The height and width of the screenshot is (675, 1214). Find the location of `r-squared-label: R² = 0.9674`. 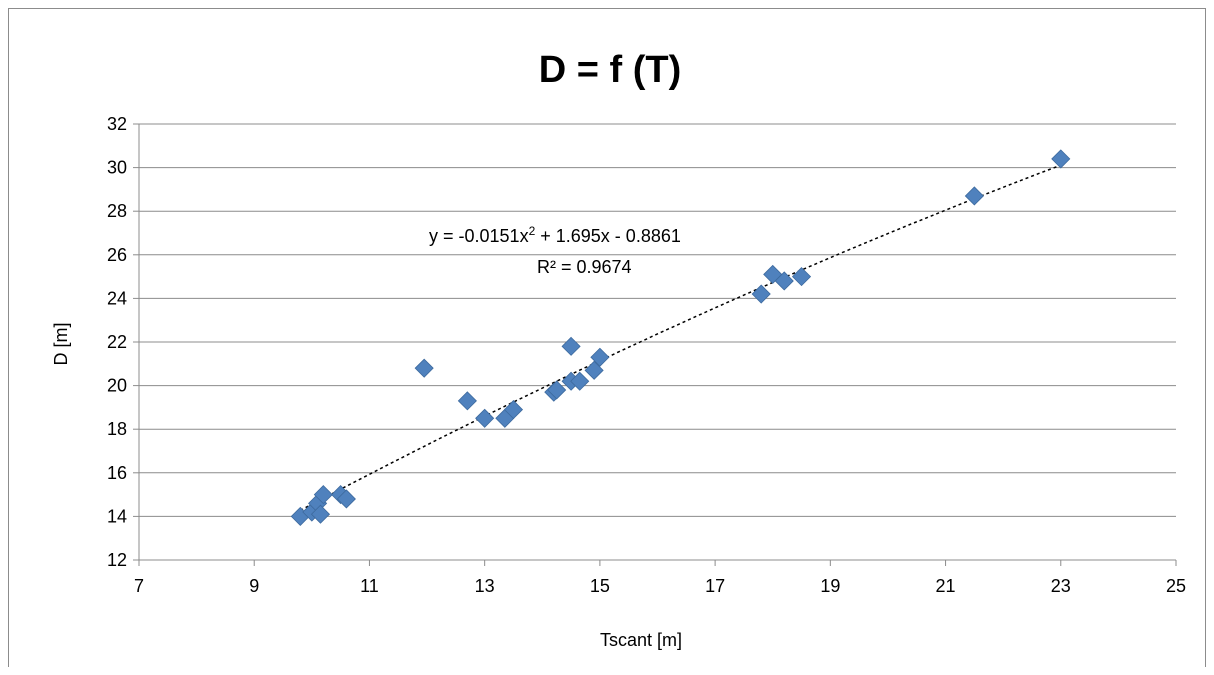

r-squared-label: R² = 0.9674 is located at coordinates (584, 267).